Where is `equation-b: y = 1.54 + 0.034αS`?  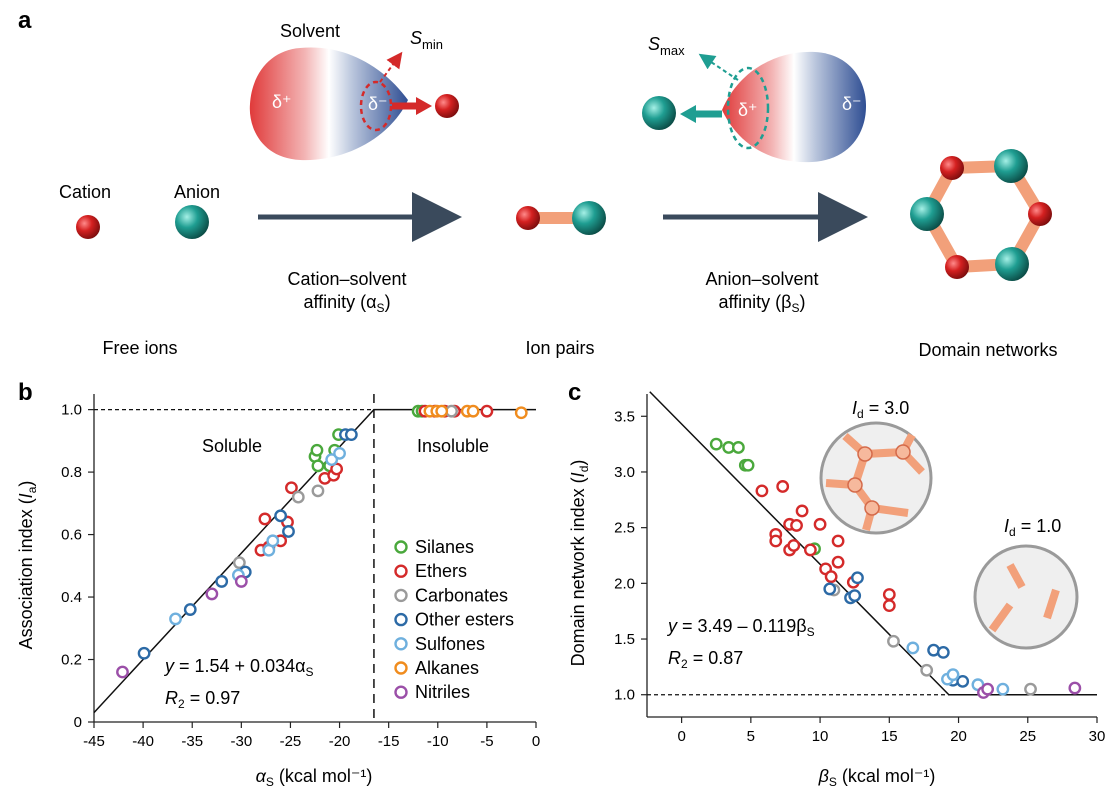 equation-b: y = 1.54 + 0.034αS is located at coordinates (238, 667).